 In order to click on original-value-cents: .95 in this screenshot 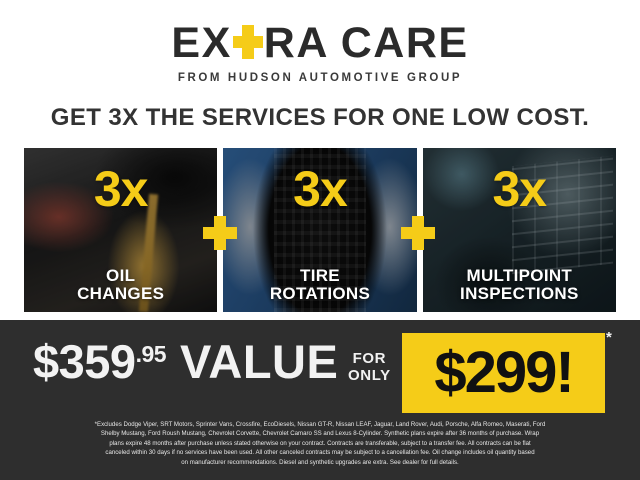, I will do `click(151, 354)`.